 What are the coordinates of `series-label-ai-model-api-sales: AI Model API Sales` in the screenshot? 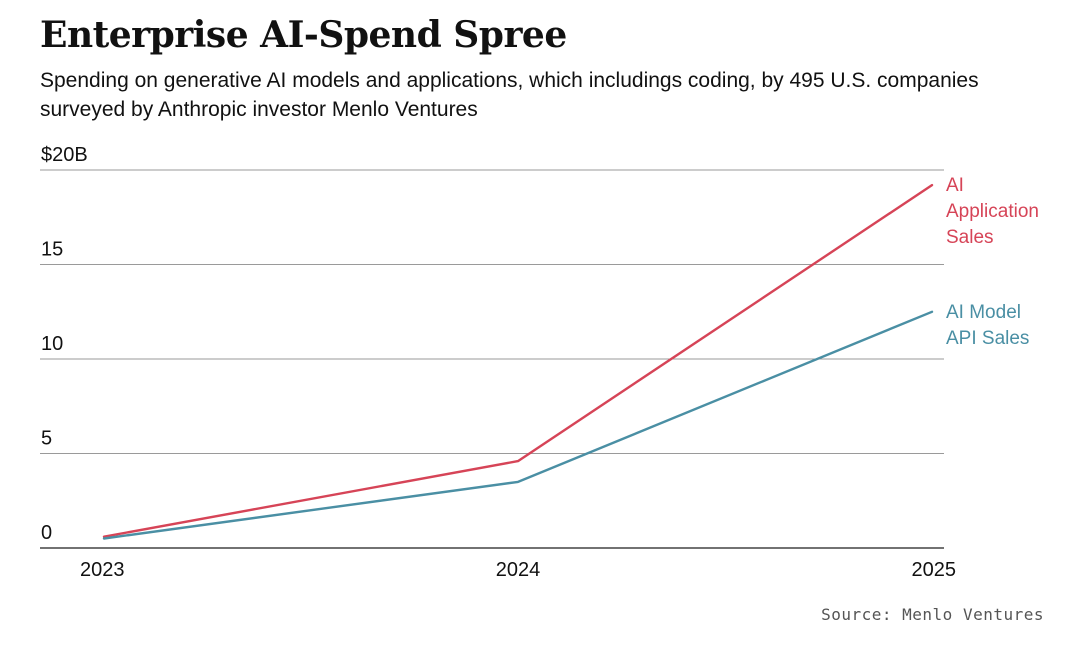 It's located at (987, 325).